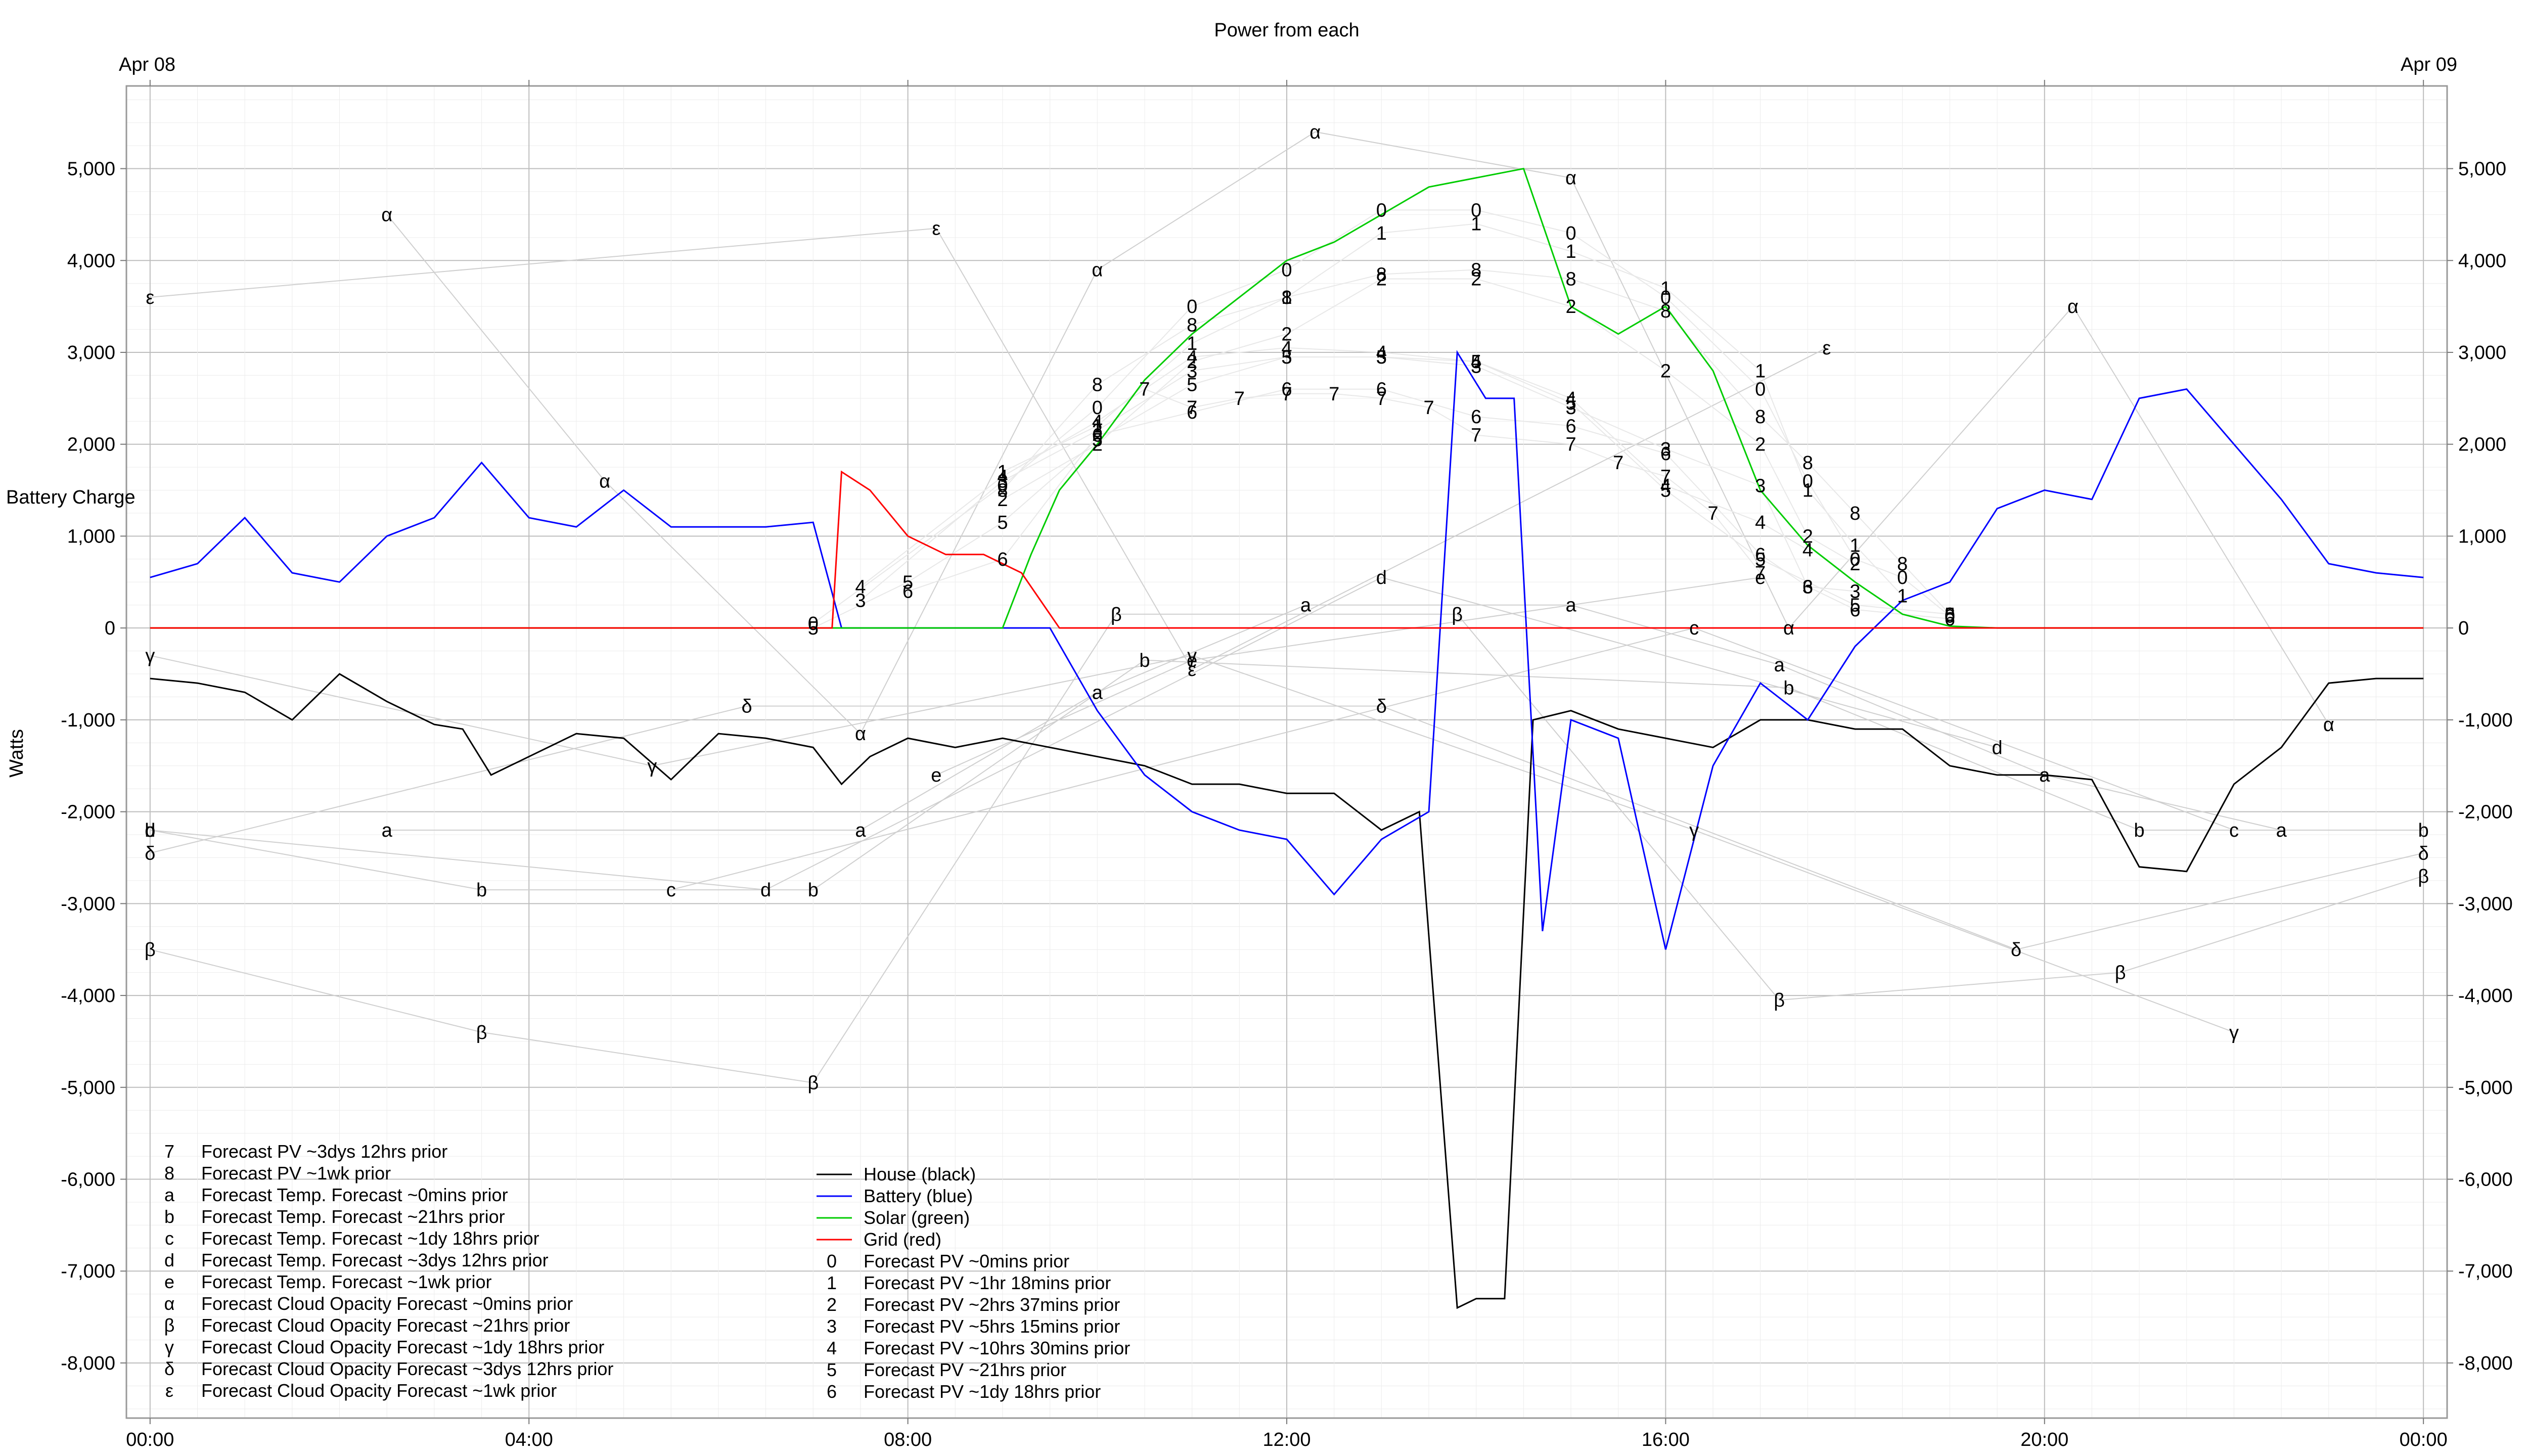  Describe the element at coordinates (169, 1390) in the screenshot. I see `legend-symbol: ε` at that location.